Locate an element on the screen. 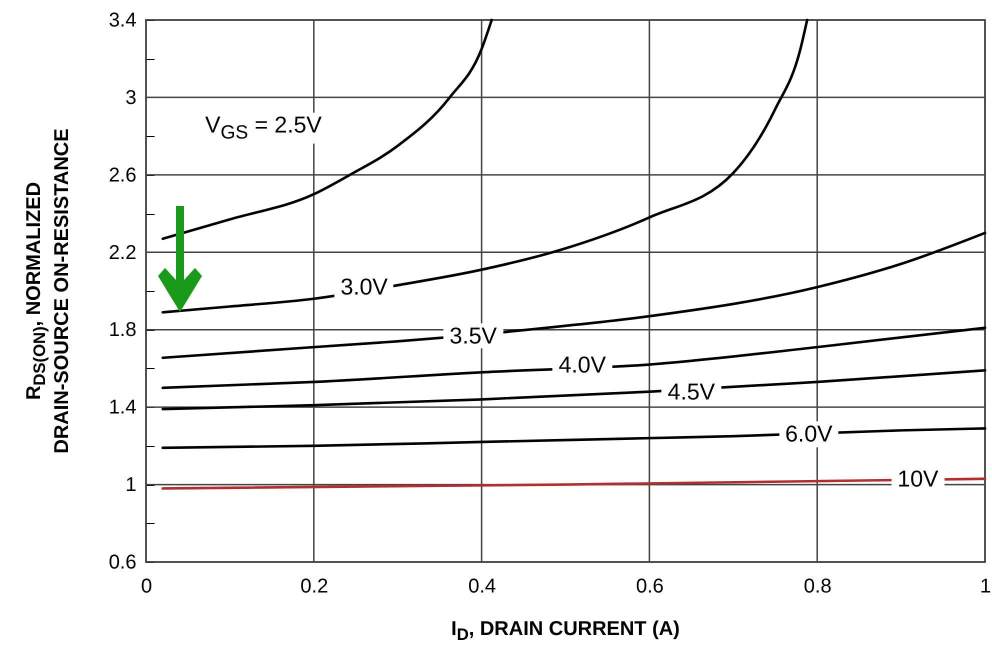 The width and height of the screenshot is (992, 658). y-tick-label: 0.6 is located at coordinates (122, 563).